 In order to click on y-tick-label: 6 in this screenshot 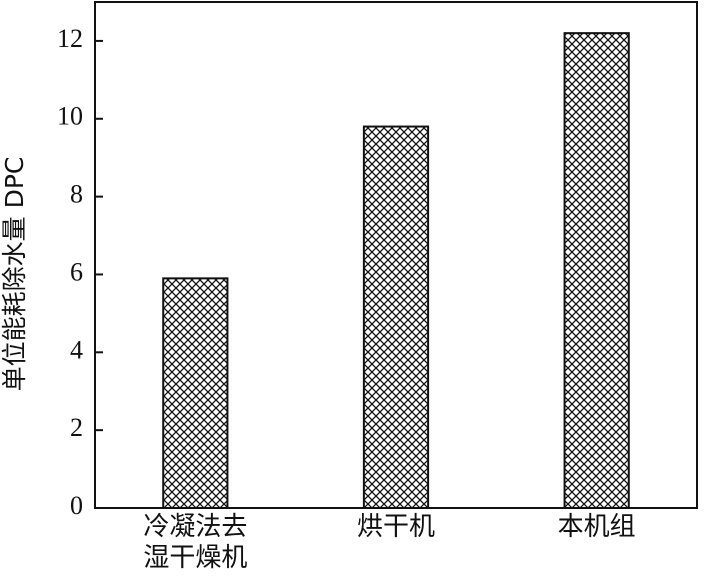, I will do `click(76, 271)`.